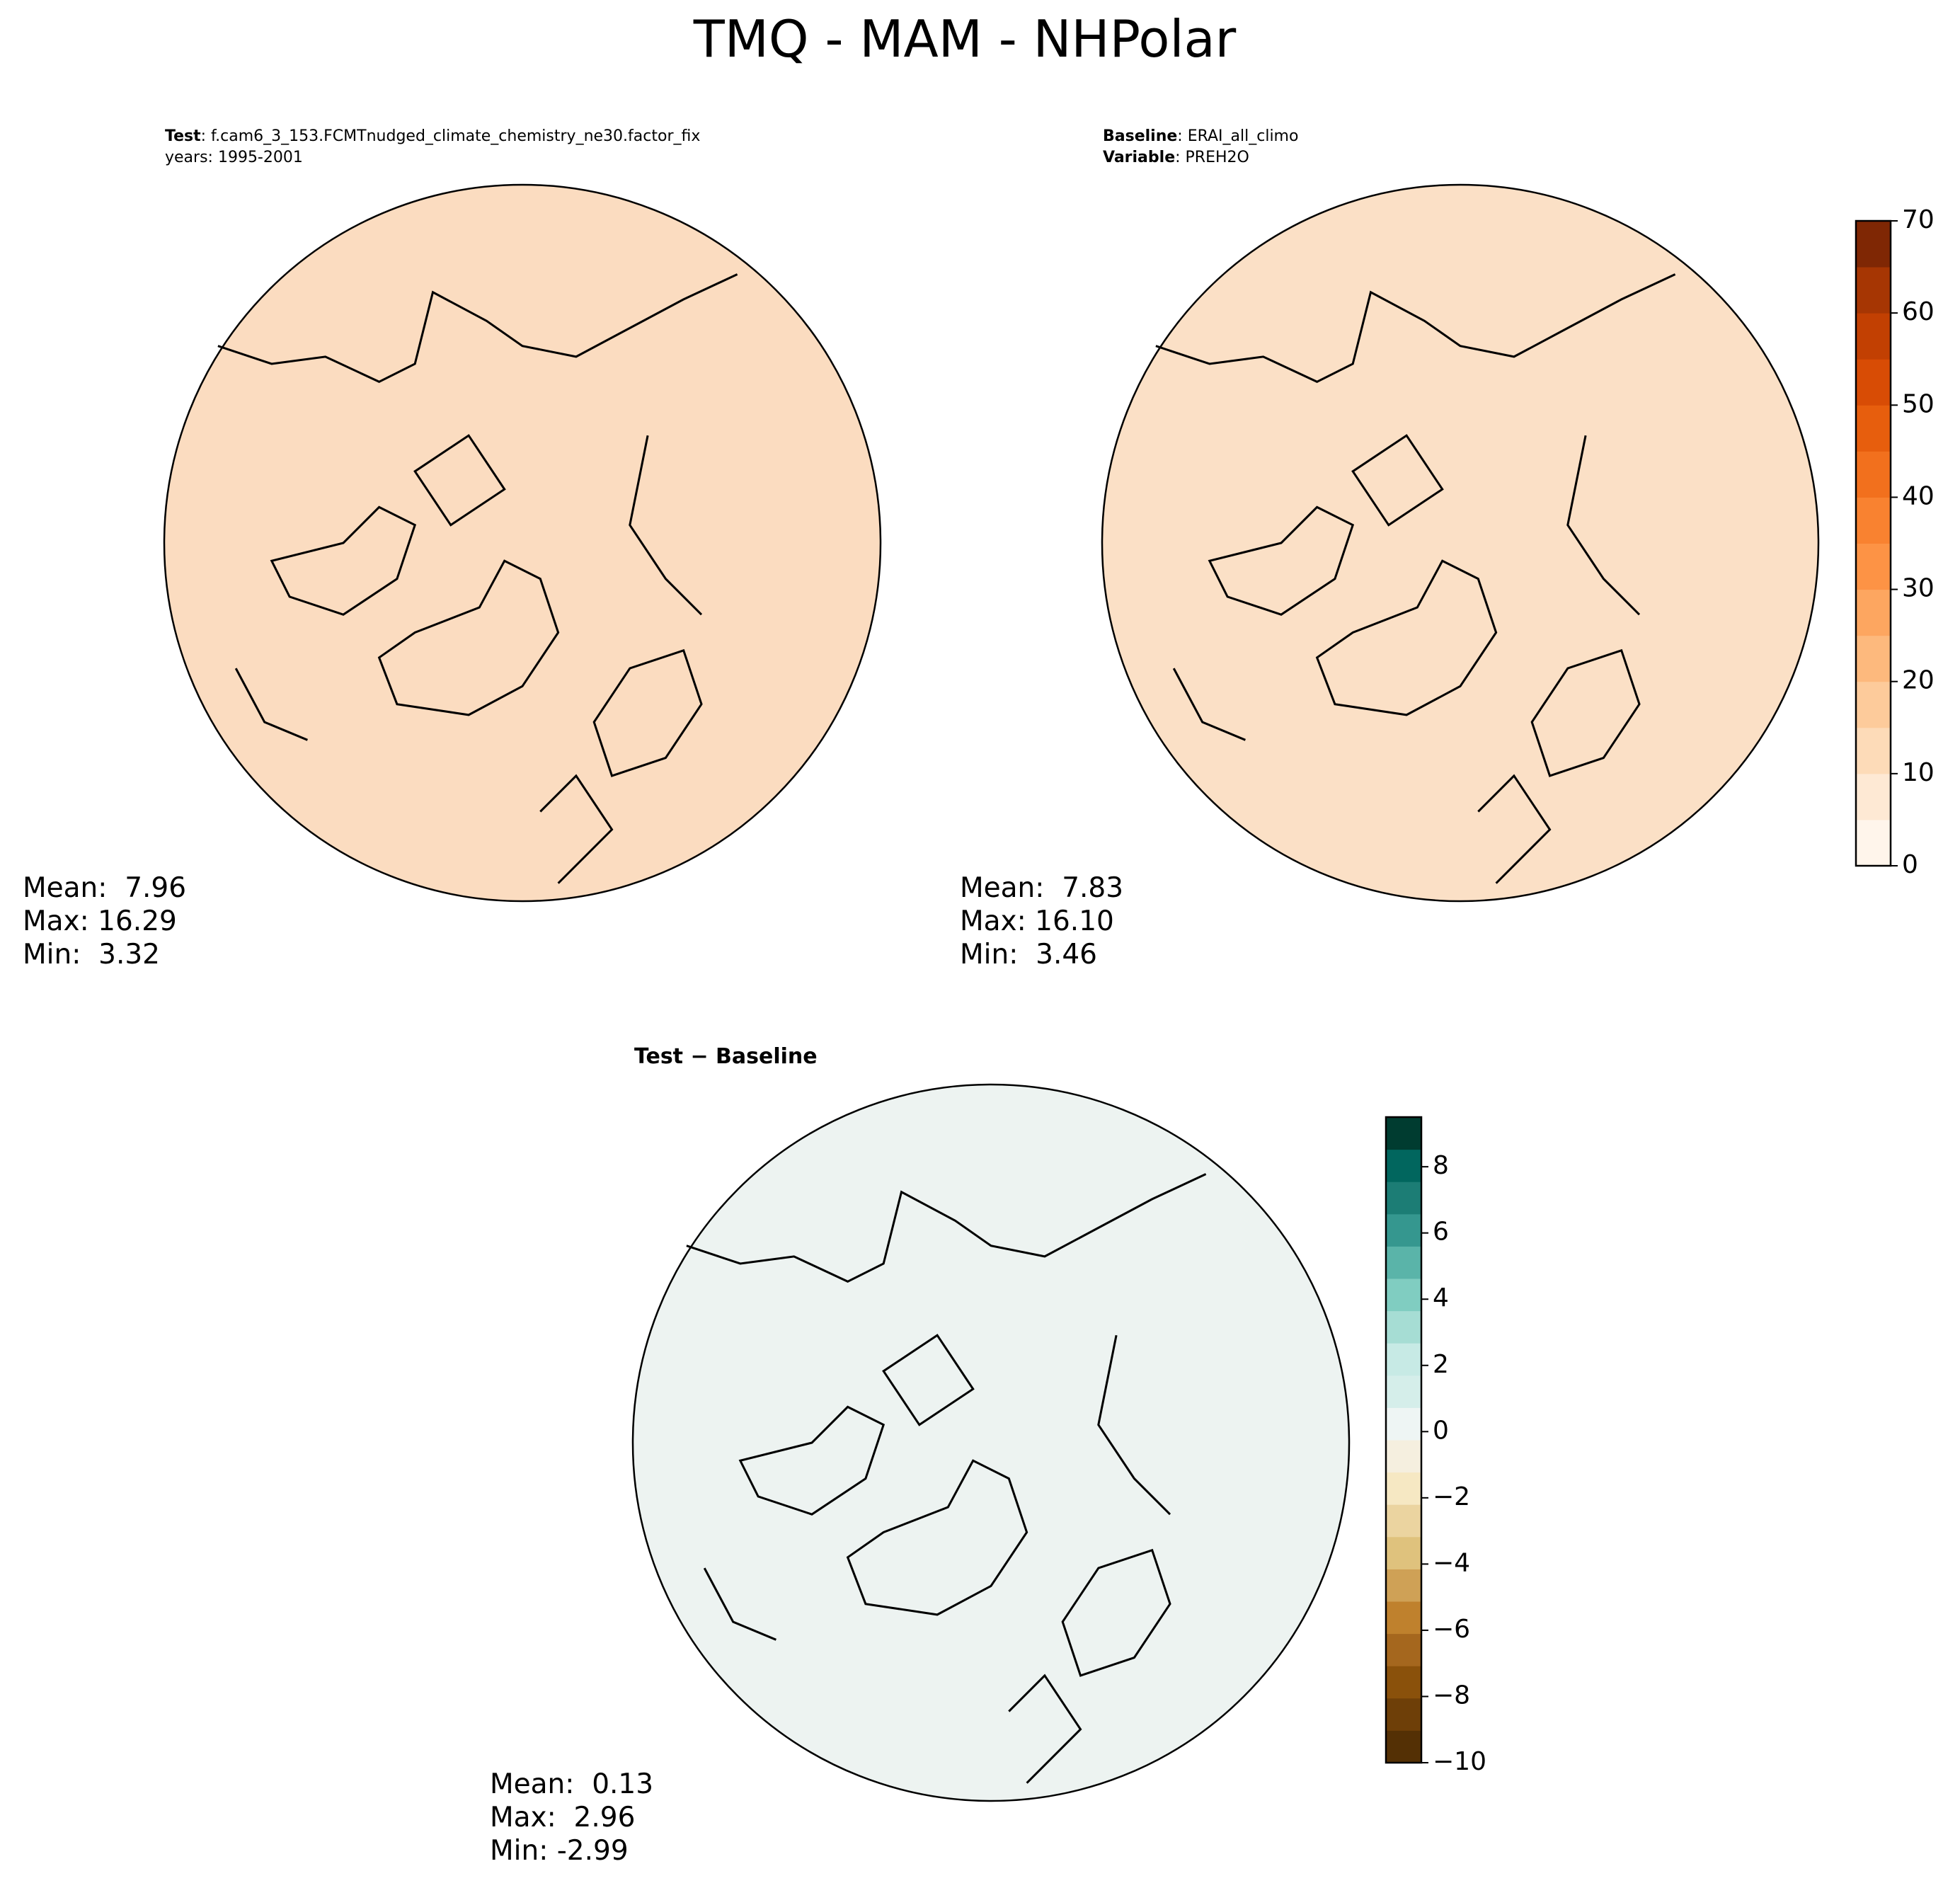 The width and height of the screenshot is (1960, 1888). I want to click on stat-line: Max: 16.10, so click(1037, 921).